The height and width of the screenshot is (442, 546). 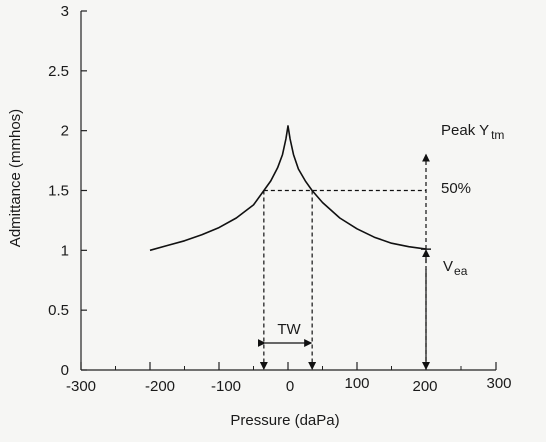 What do you see at coordinates (15, 178) in the screenshot?
I see `y-axis-title: Admittance (mmhos)` at bounding box center [15, 178].